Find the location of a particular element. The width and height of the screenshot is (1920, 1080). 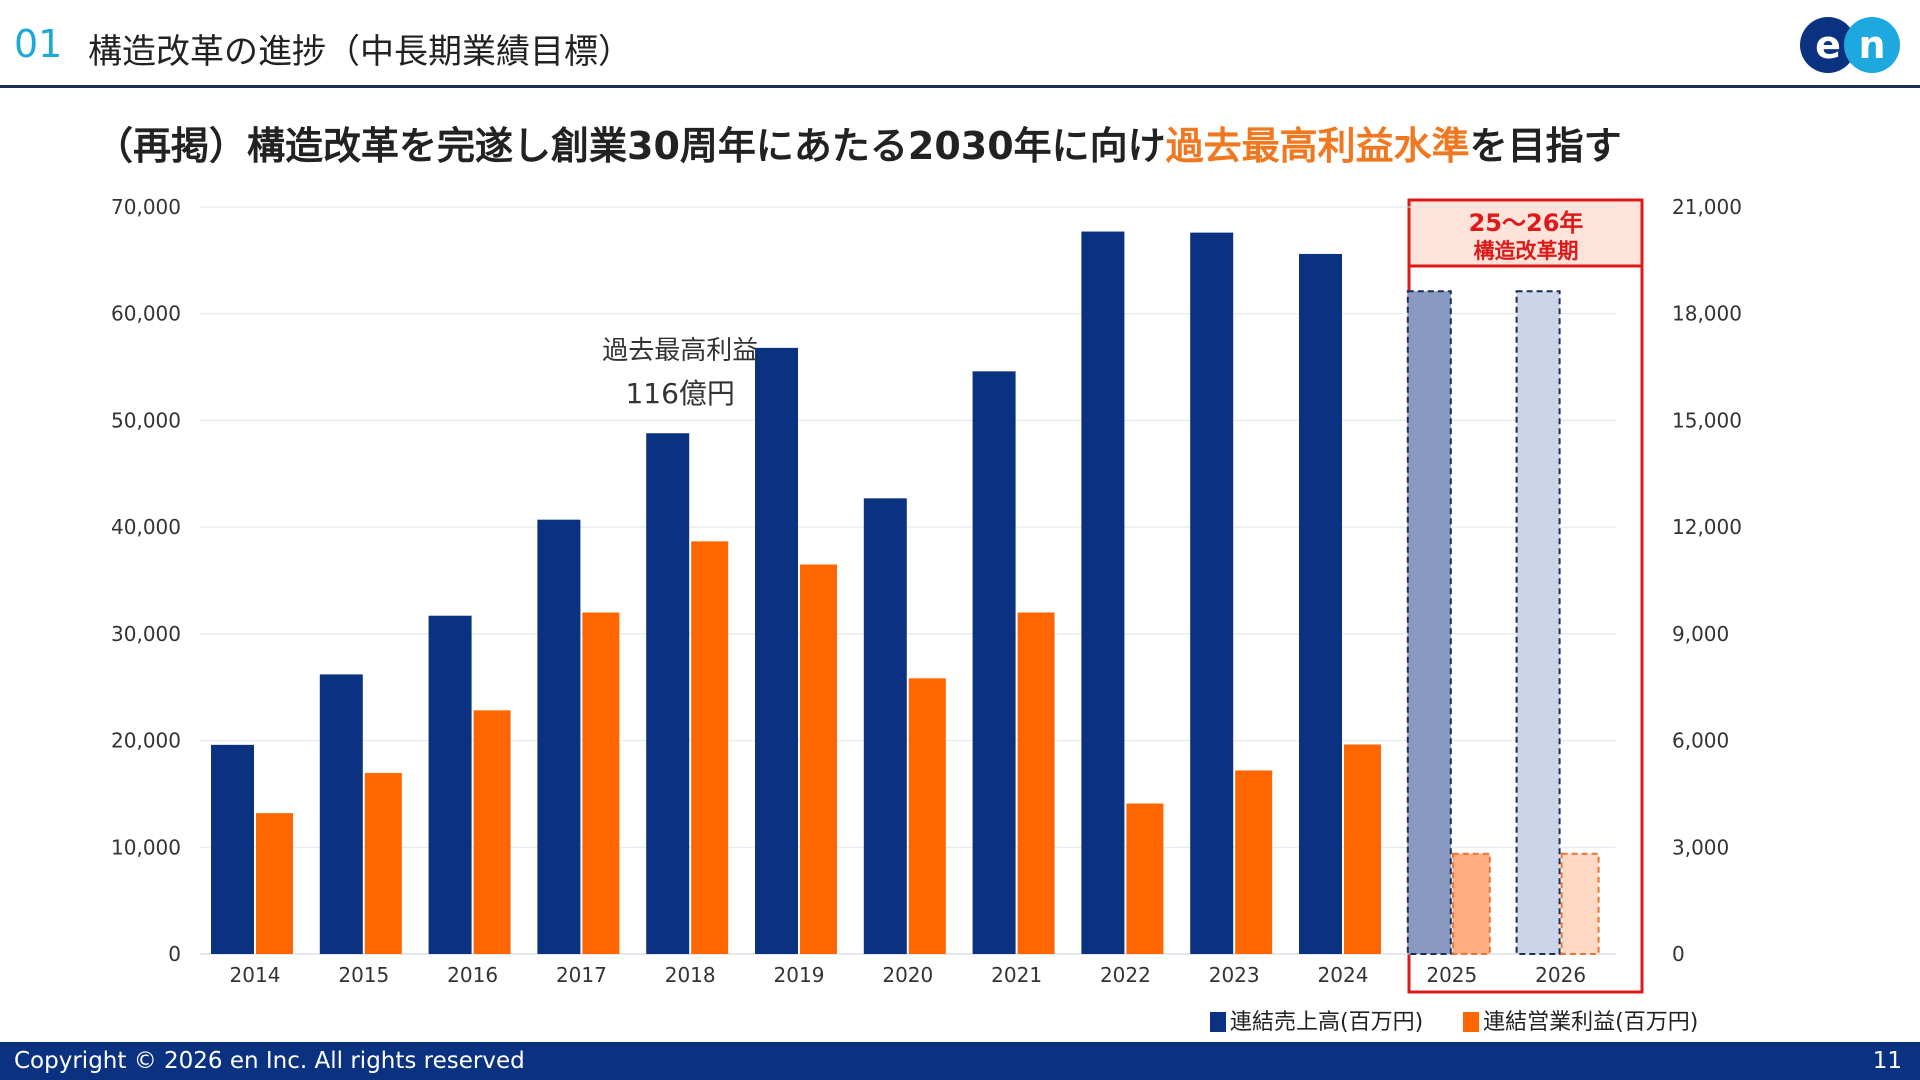

right-axis-tick: 6,000 is located at coordinates (1700, 741).